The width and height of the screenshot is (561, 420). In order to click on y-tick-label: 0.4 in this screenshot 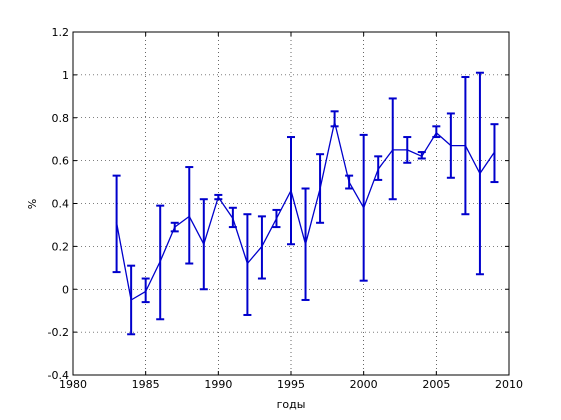, I will do `click(61, 204)`.